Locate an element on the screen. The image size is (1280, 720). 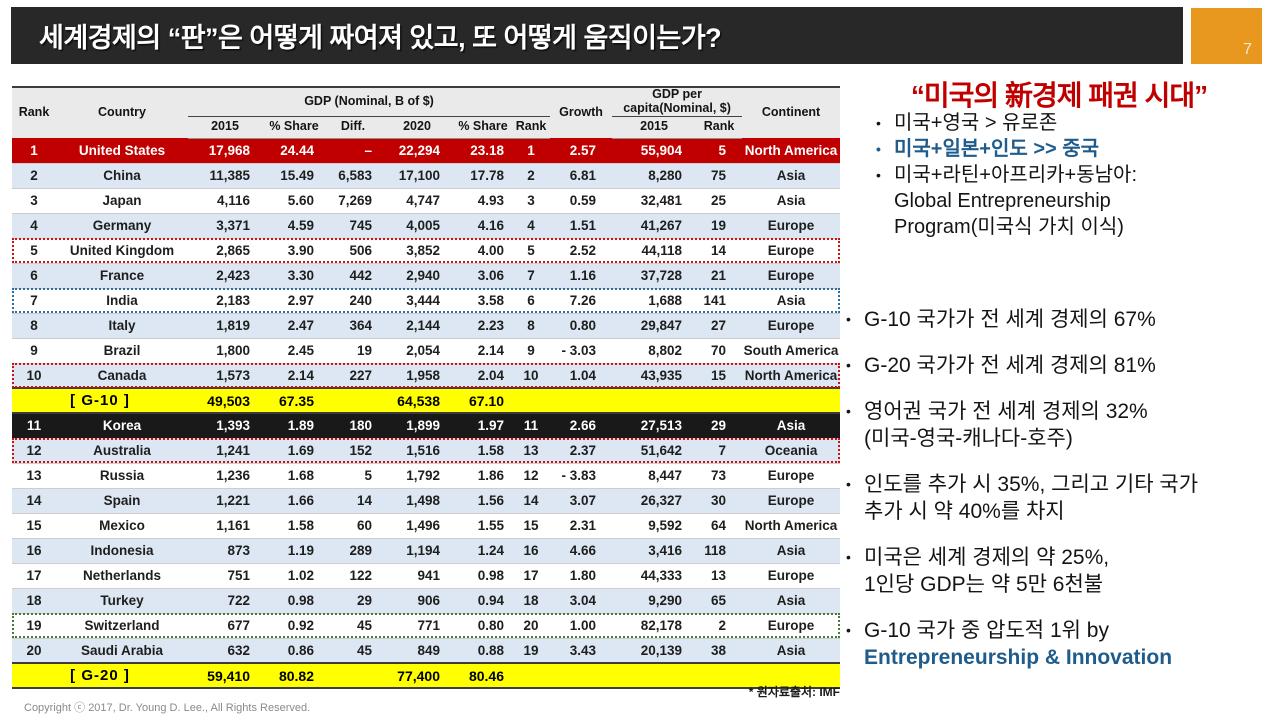
cell-country: Switzerland is located at coordinates (122, 626).